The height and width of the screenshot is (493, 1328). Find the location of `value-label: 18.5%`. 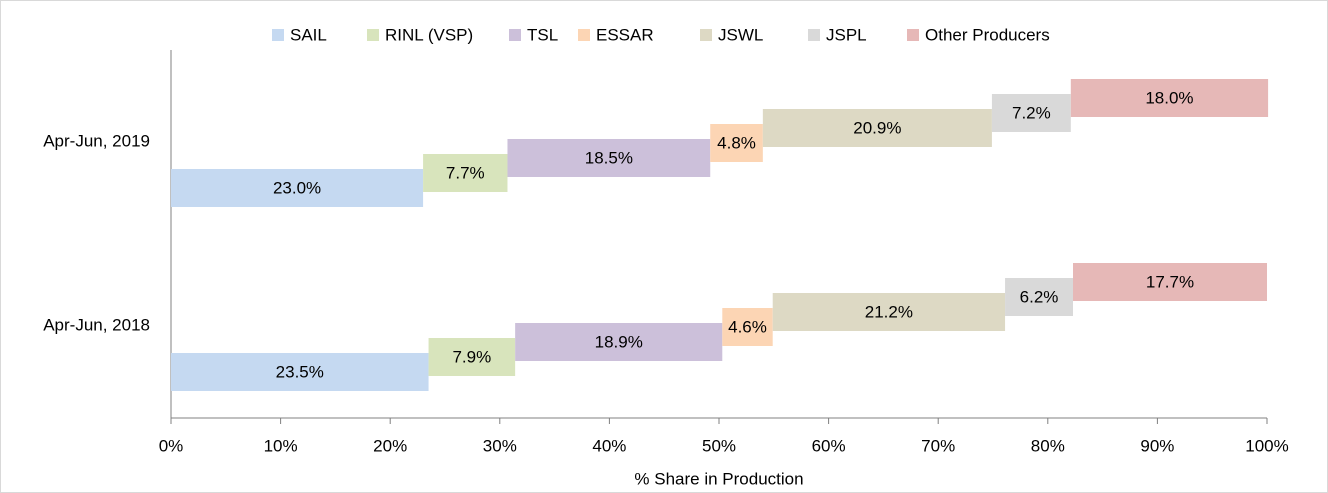

value-label: 18.5% is located at coordinates (609, 157).